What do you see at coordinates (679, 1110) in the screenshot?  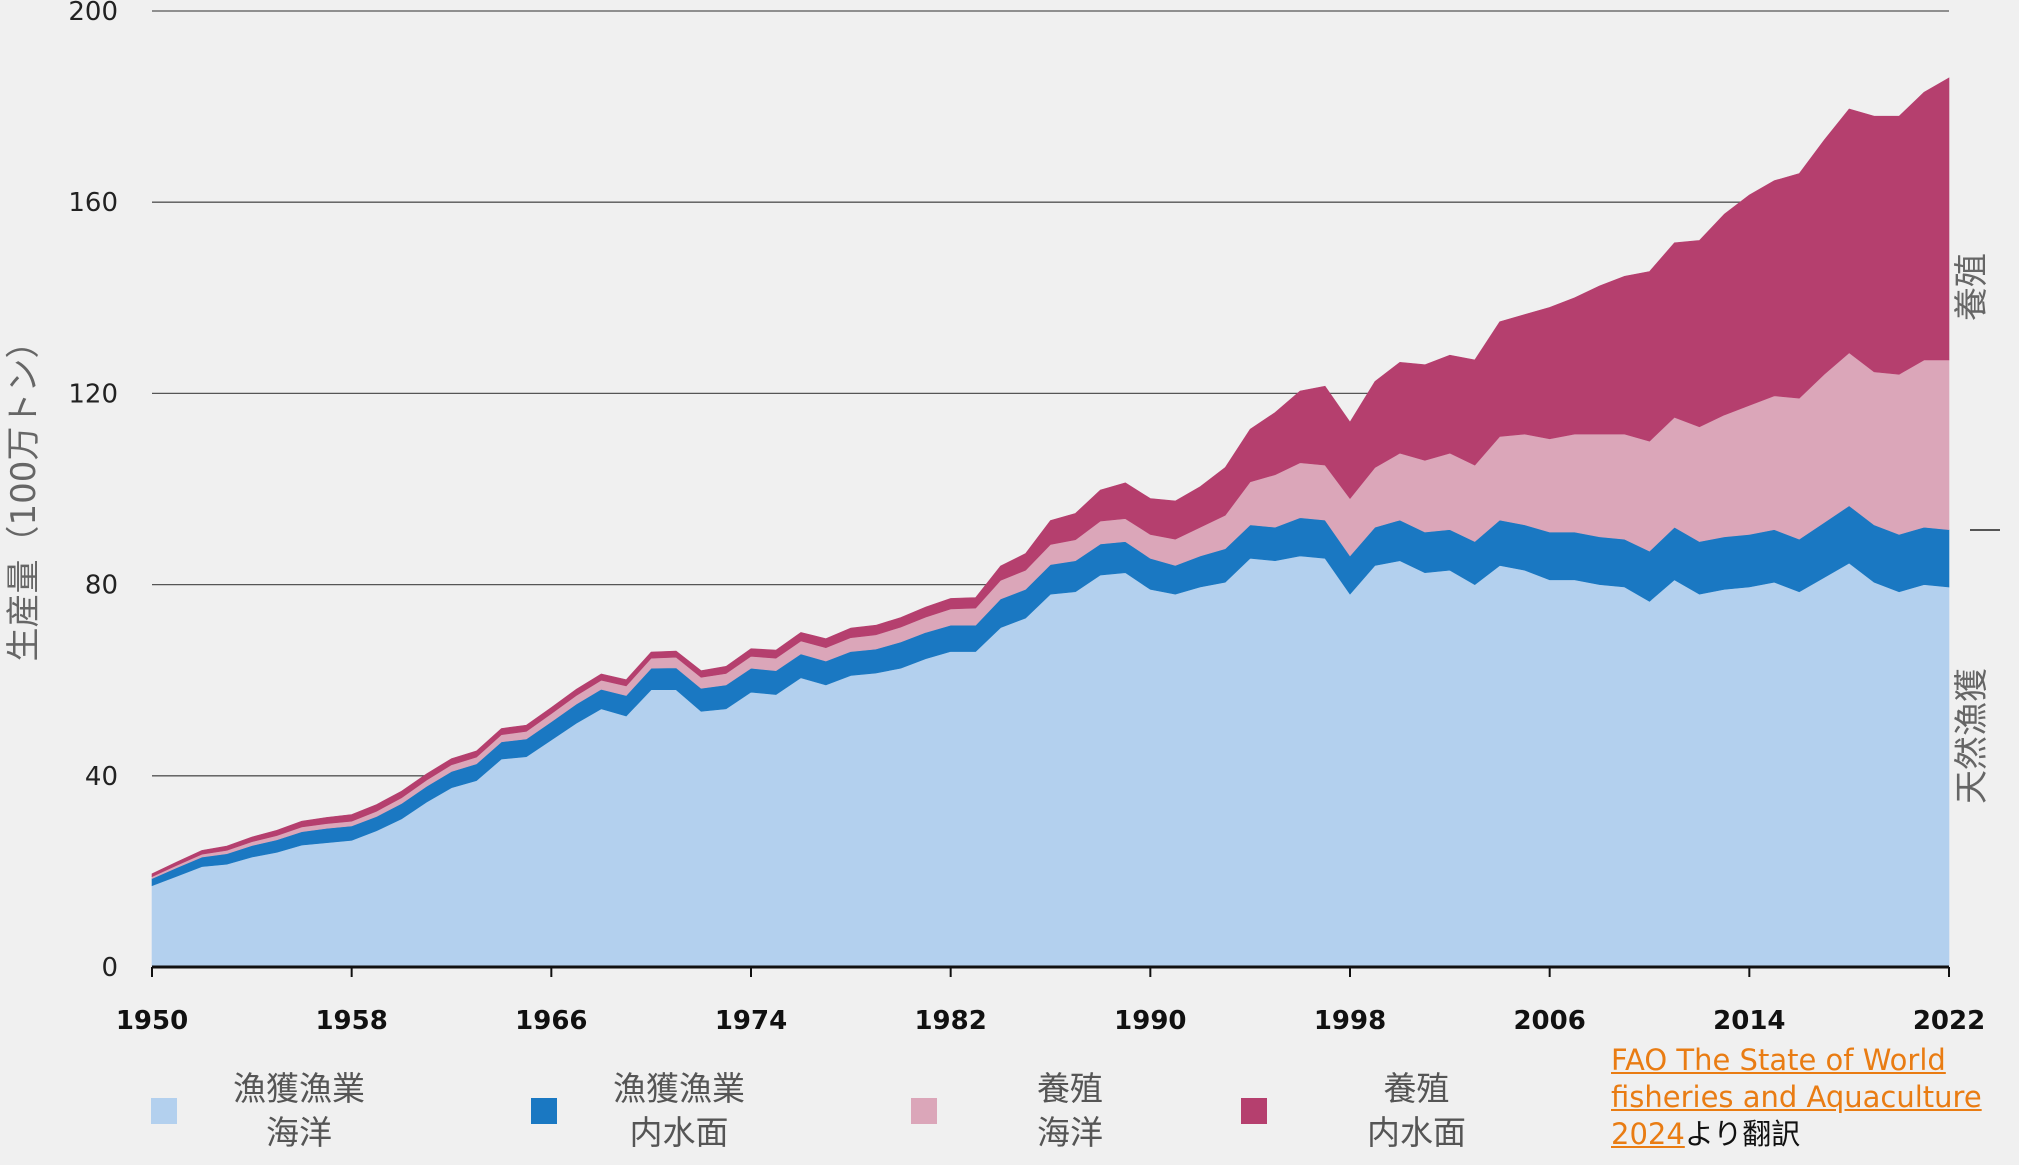 I see `legend-label: 漁獲漁業 内水面` at bounding box center [679, 1110].